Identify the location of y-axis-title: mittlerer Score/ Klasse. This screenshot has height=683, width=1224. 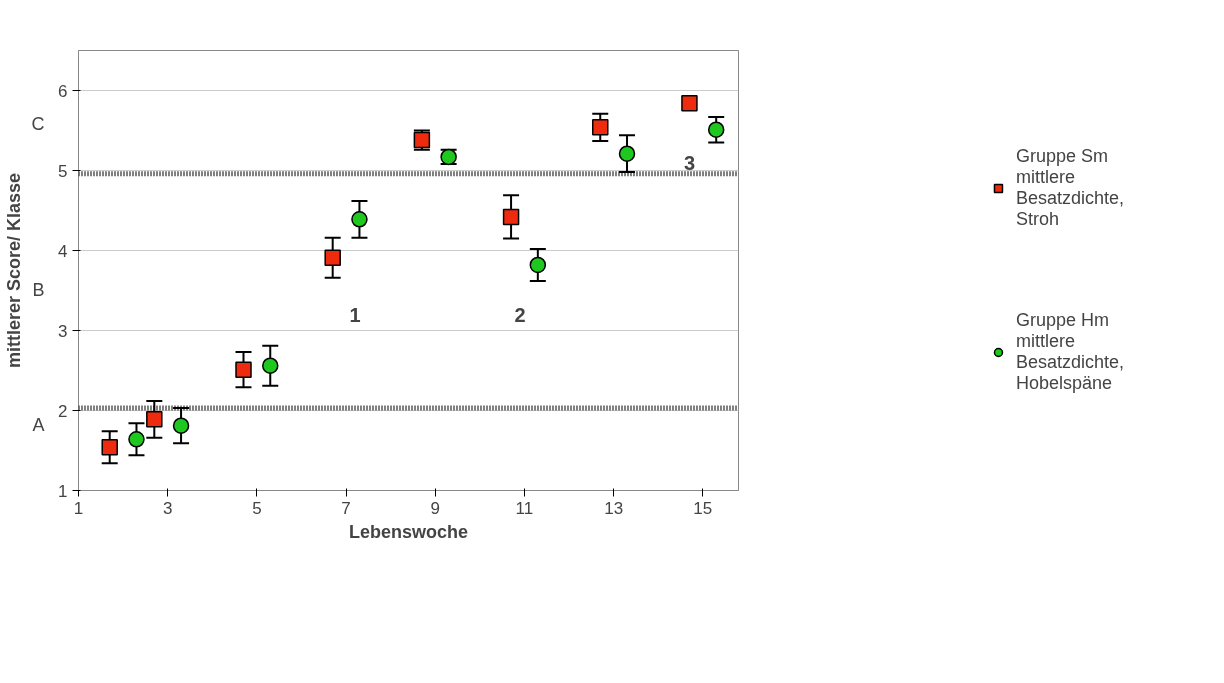
(13, 270).